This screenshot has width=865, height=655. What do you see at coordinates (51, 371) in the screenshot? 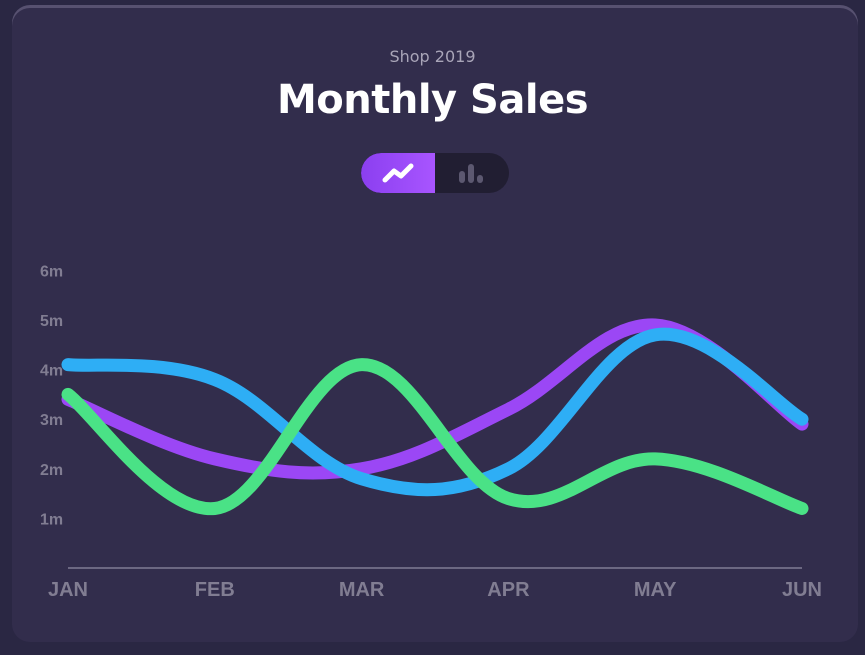
I see `y-tick-label: 4m` at bounding box center [51, 371].